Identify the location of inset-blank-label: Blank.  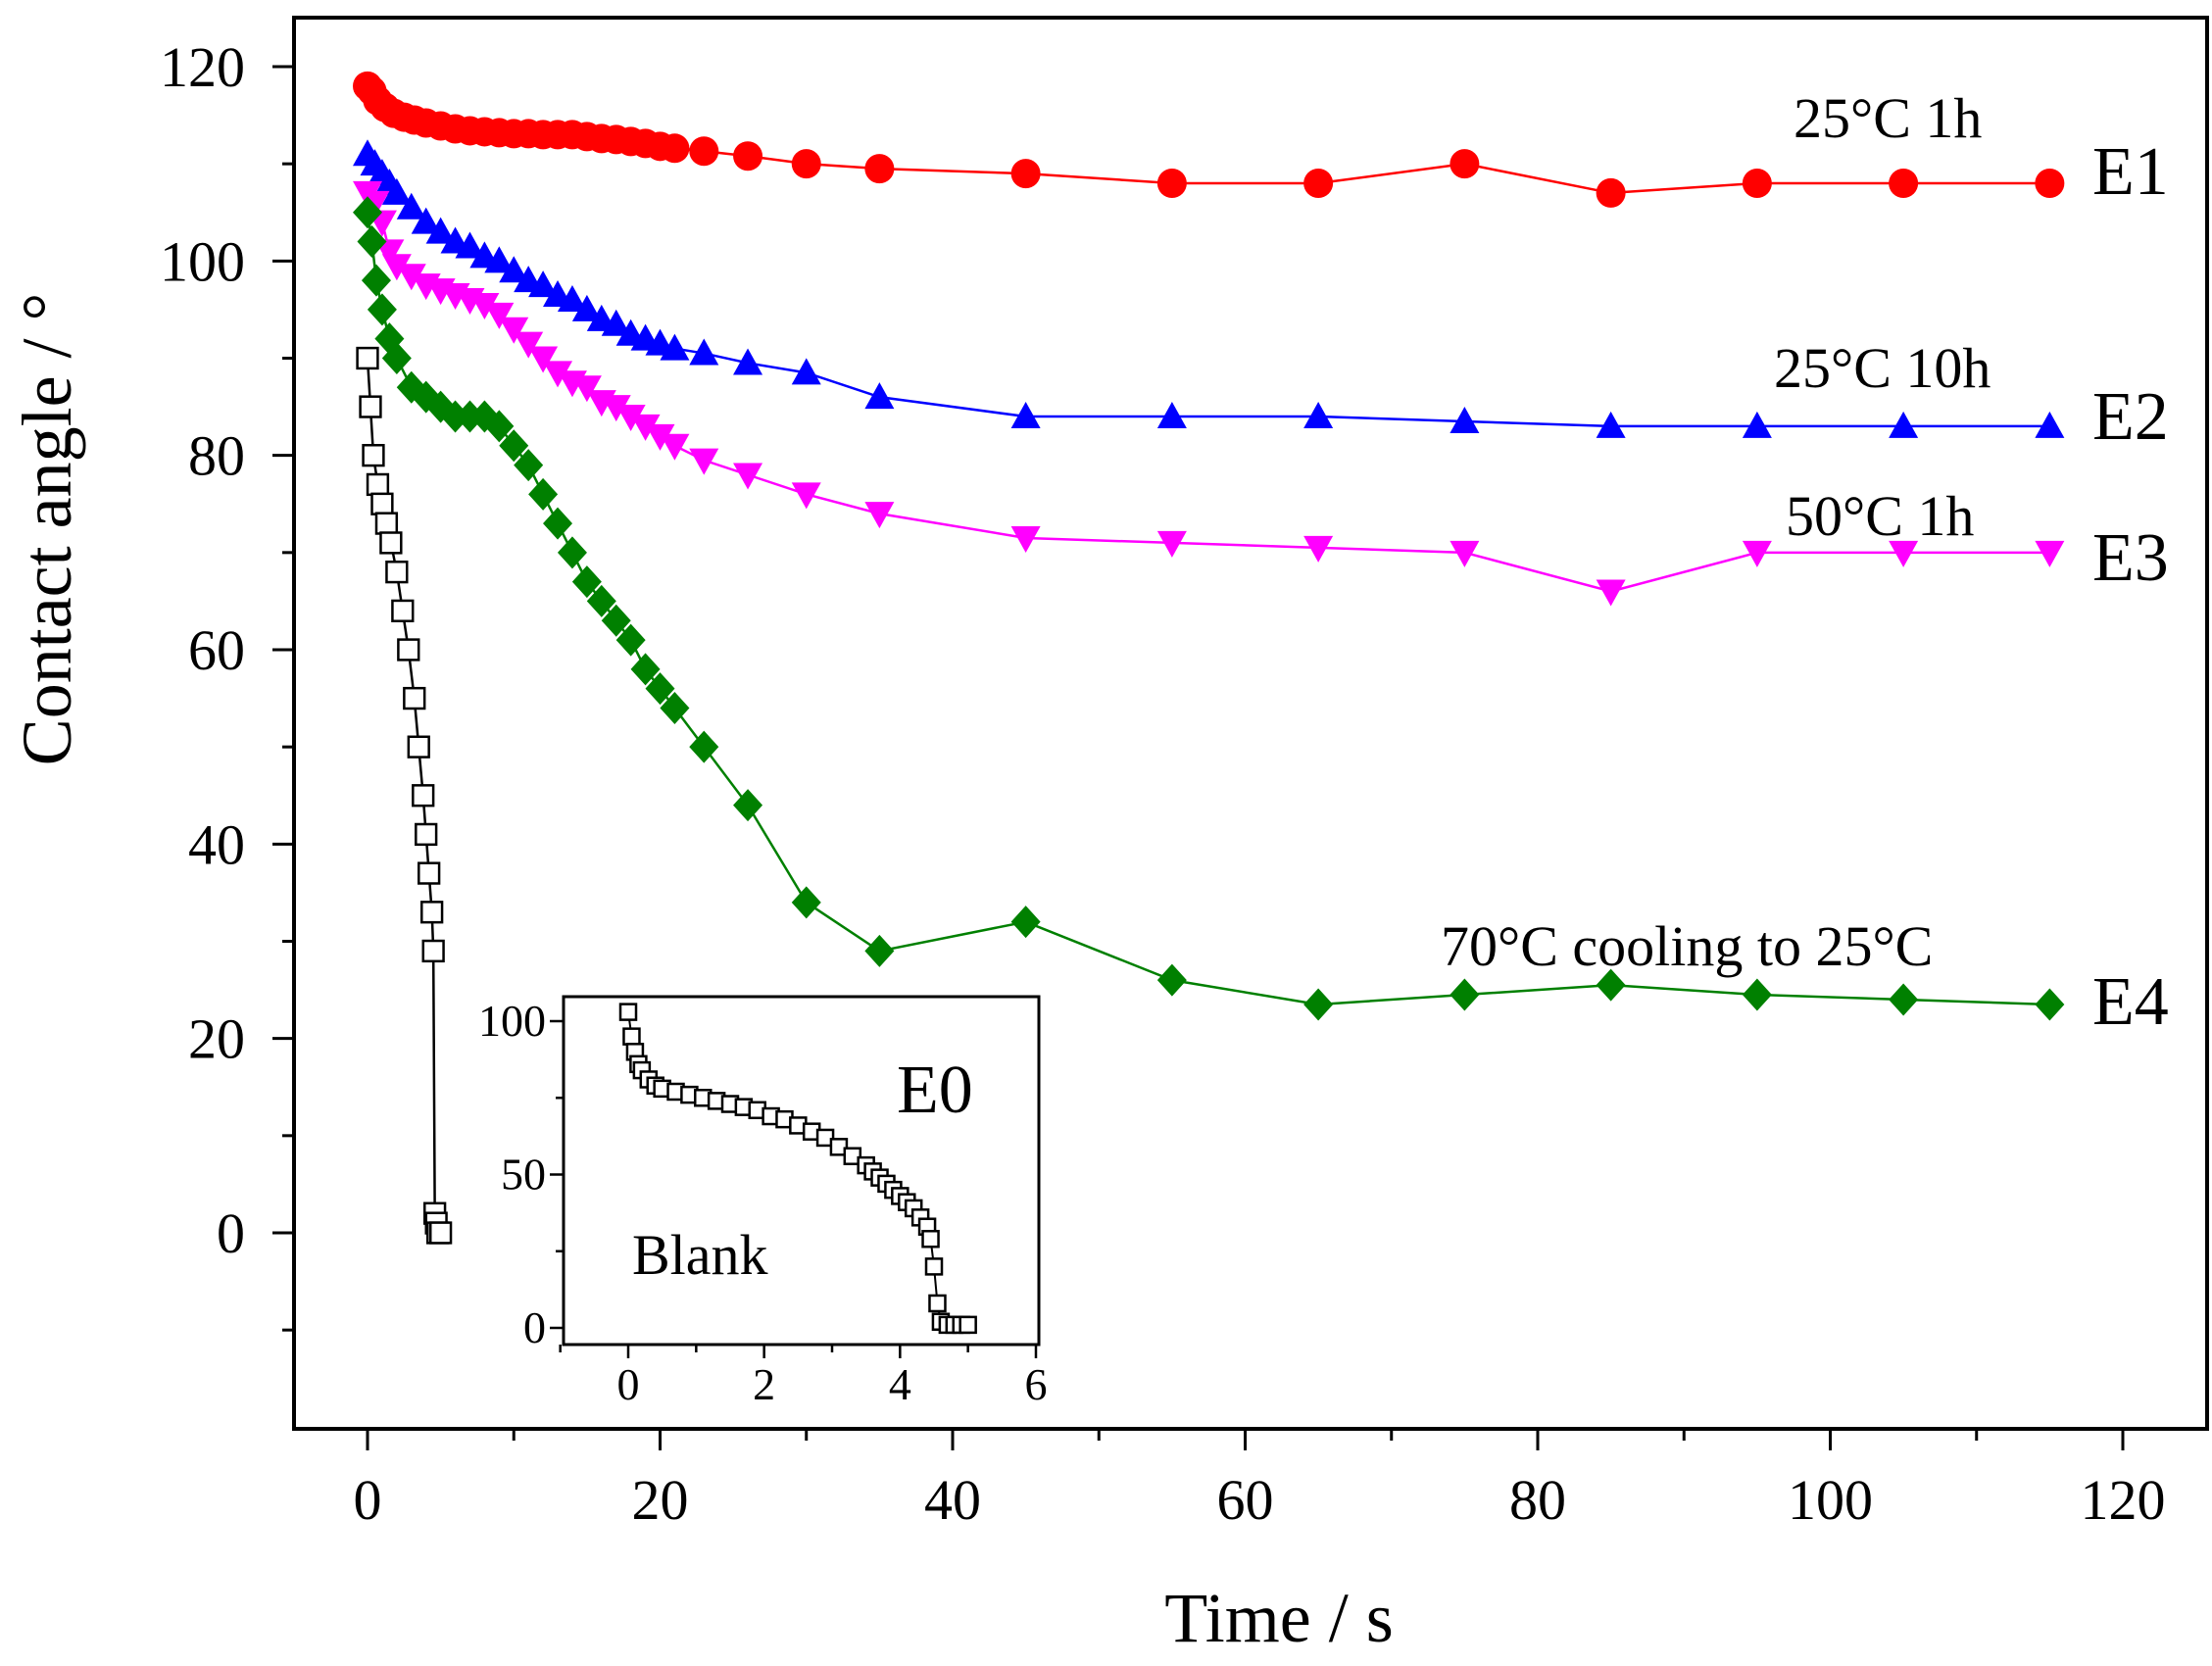
(700, 1255).